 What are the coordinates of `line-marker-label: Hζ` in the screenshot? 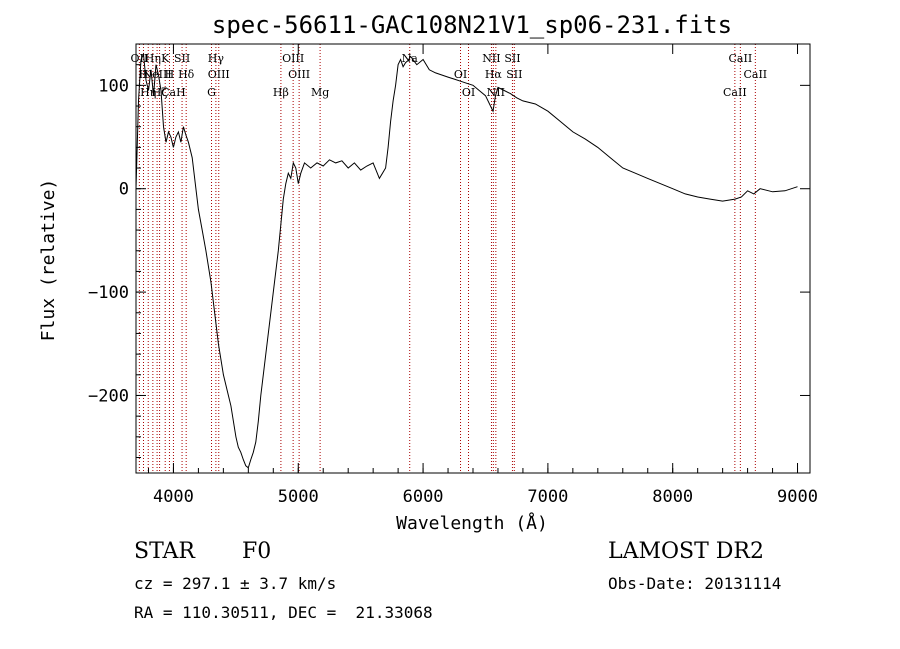 It's located at (160, 92).